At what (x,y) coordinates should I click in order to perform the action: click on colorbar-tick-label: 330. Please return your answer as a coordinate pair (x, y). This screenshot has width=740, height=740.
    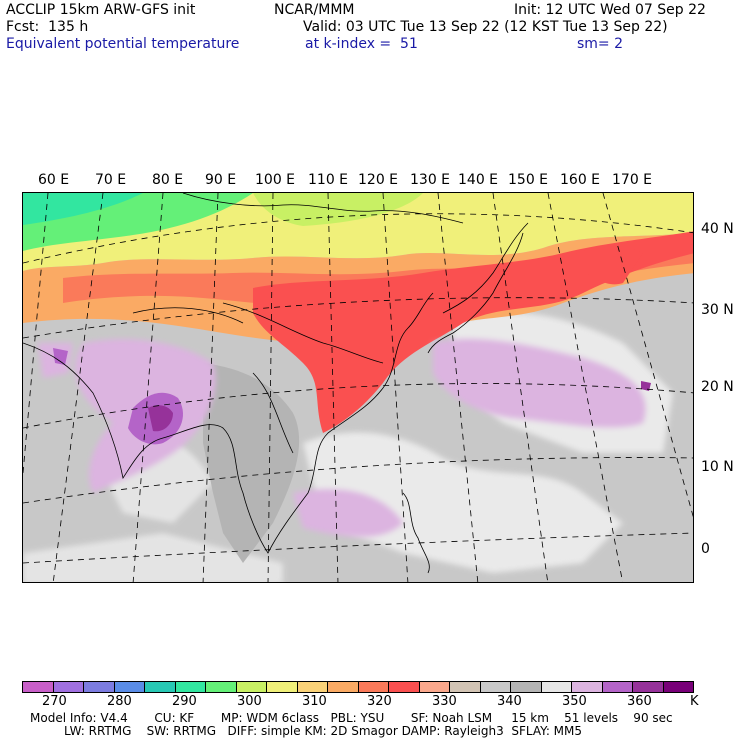
    Looking at the image, I should click on (444, 701).